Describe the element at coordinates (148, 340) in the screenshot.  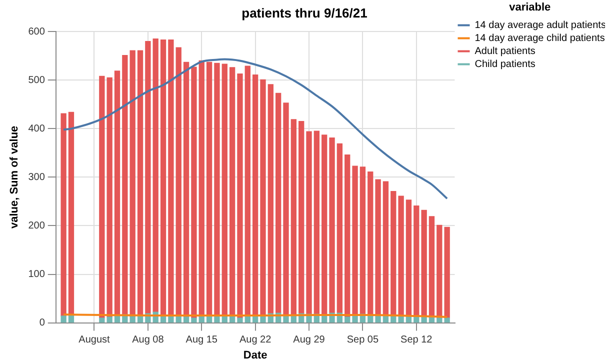
I see `x-tick-label: Aug 08` at that location.